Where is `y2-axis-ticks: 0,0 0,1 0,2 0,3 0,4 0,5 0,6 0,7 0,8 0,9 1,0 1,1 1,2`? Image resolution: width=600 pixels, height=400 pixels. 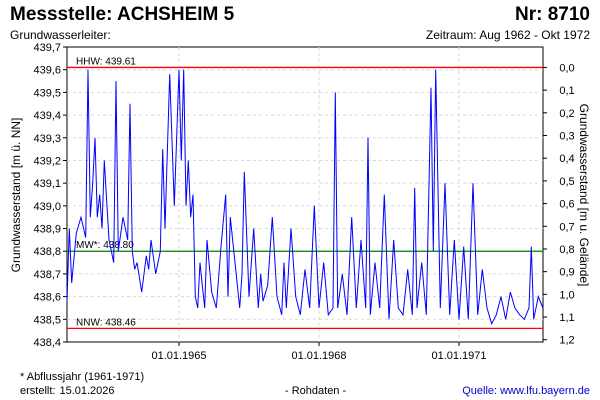 y2-axis-ticks: 0,0 0,1 0,2 0,3 0,4 0,5 0,6 0,7 0,8 0,9 1,0 1,1 1,2 is located at coordinates (559, 204).